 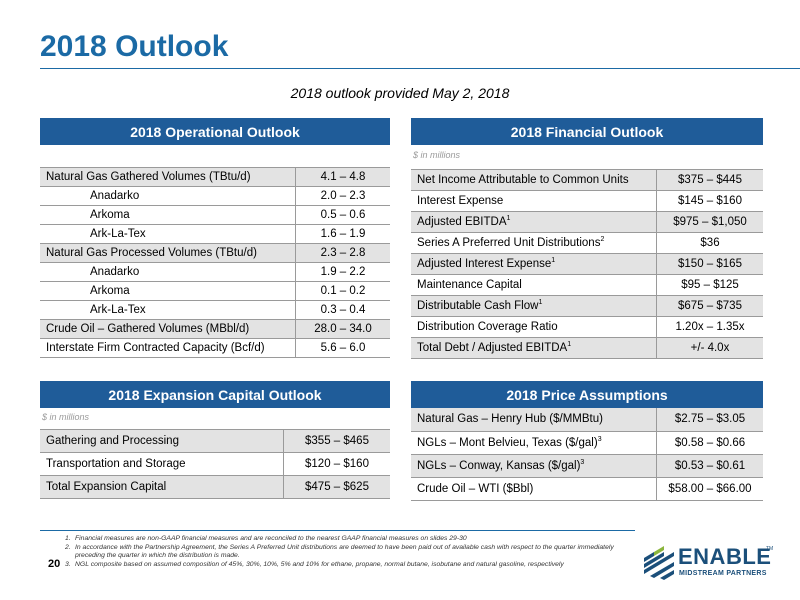 I want to click on row-label: Natural Gas Gathered Volumes (TBtu/d), so click(x=148, y=177).